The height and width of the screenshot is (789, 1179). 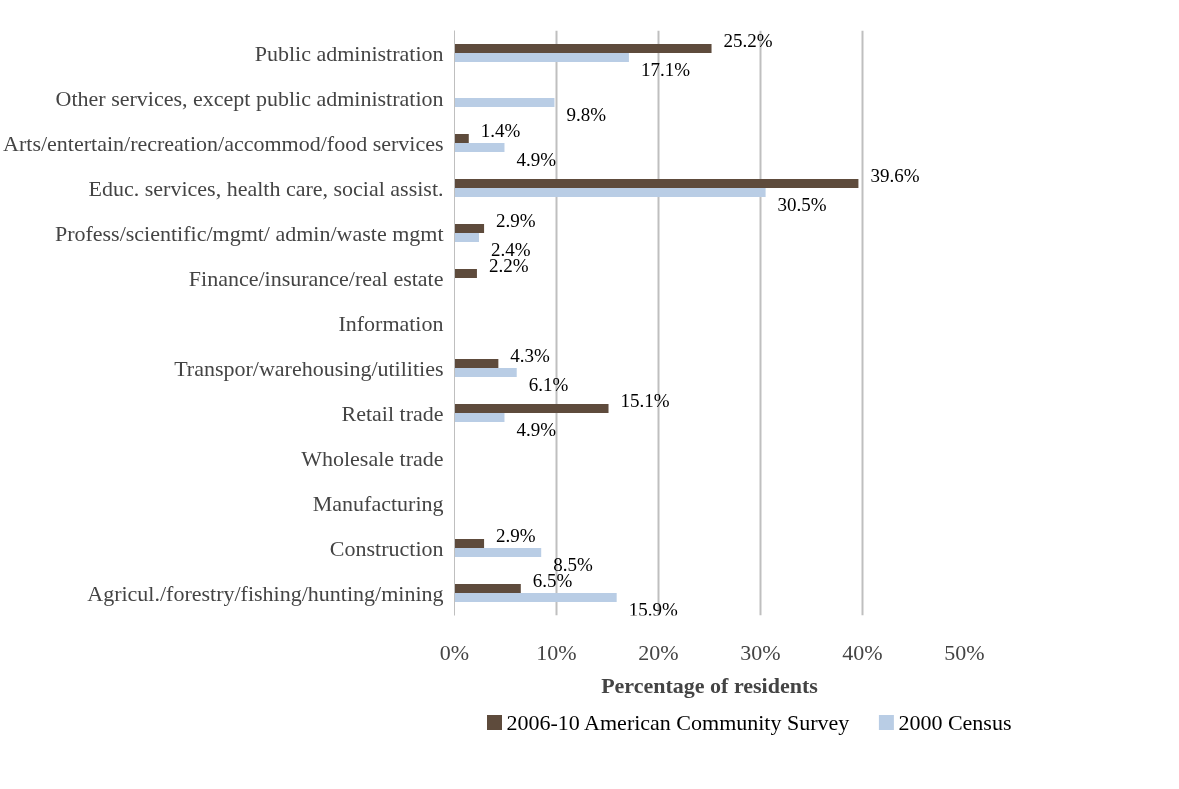 What do you see at coordinates (454, 652) in the screenshot?
I see `x-tick-label: 0%` at bounding box center [454, 652].